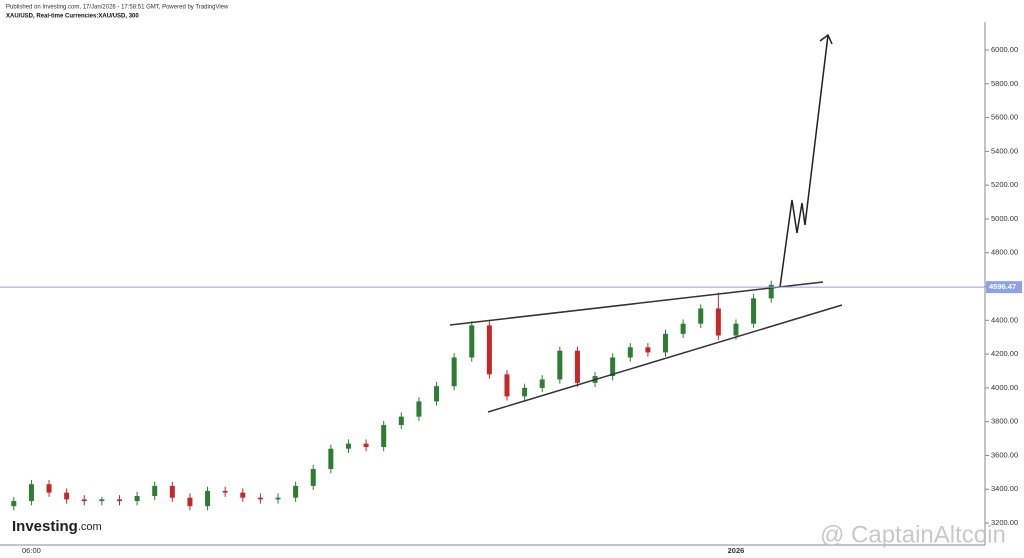  What do you see at coordinates (736, 550) in the screenshot?
I see `x-tick-label: 2026` at bounding box center [736, 550].